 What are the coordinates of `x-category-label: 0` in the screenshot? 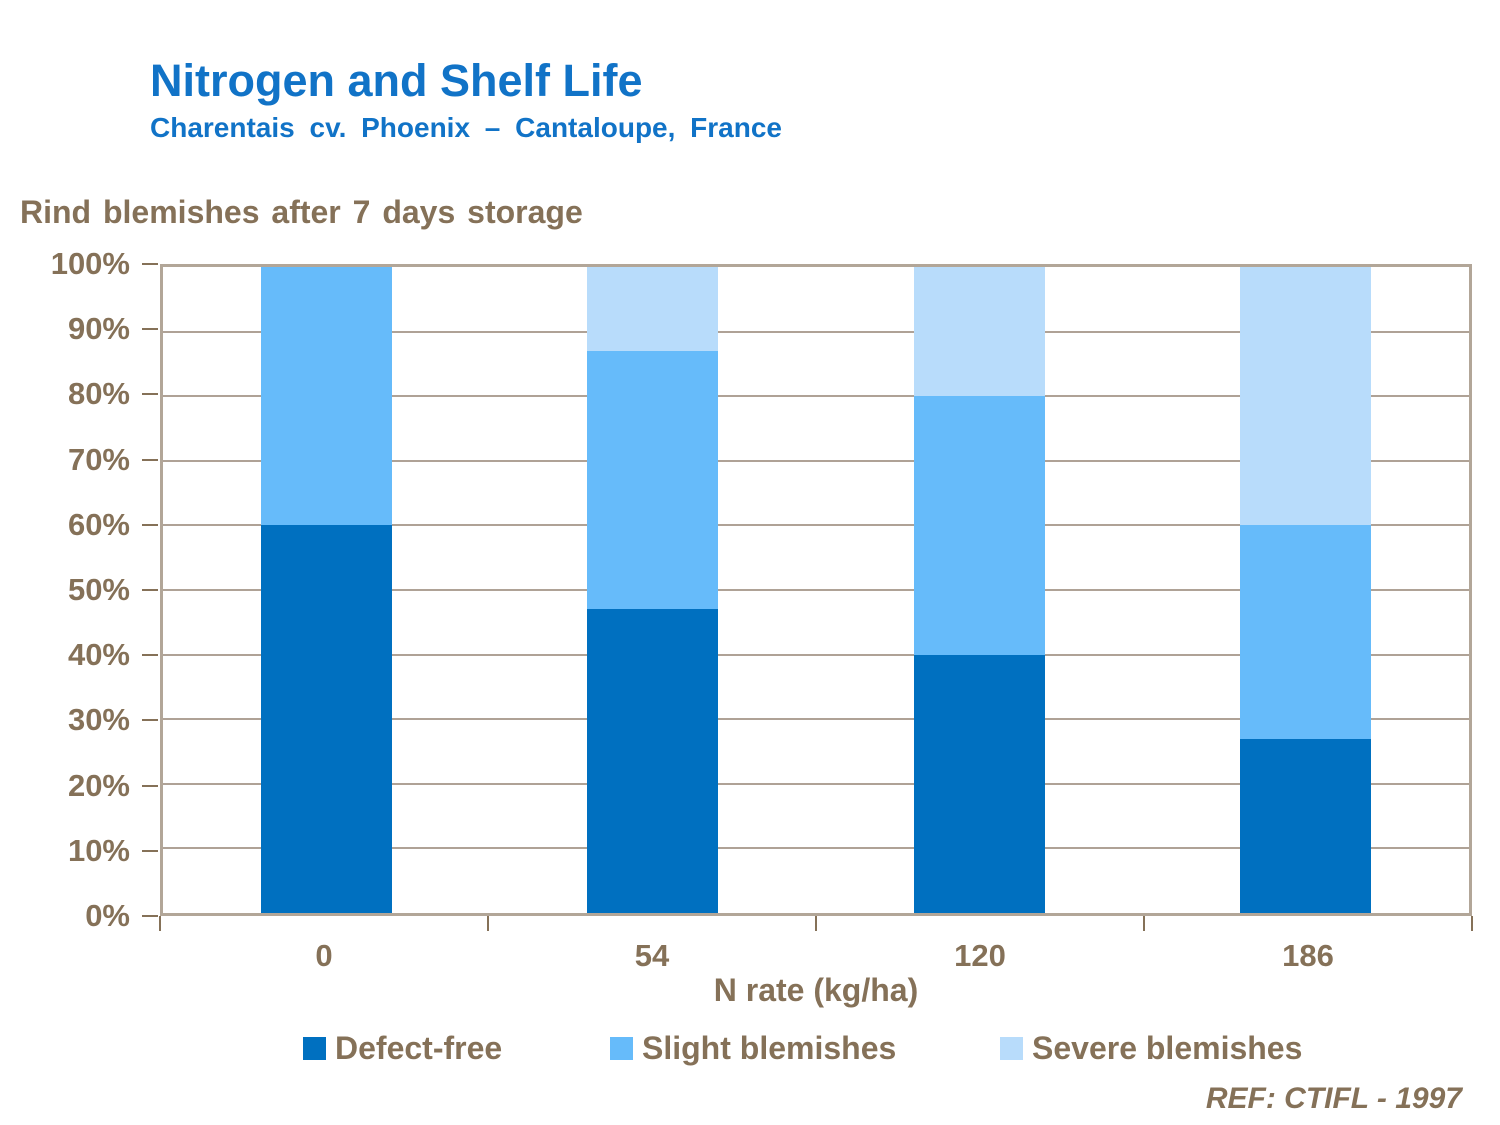 It's located at (324, 955).